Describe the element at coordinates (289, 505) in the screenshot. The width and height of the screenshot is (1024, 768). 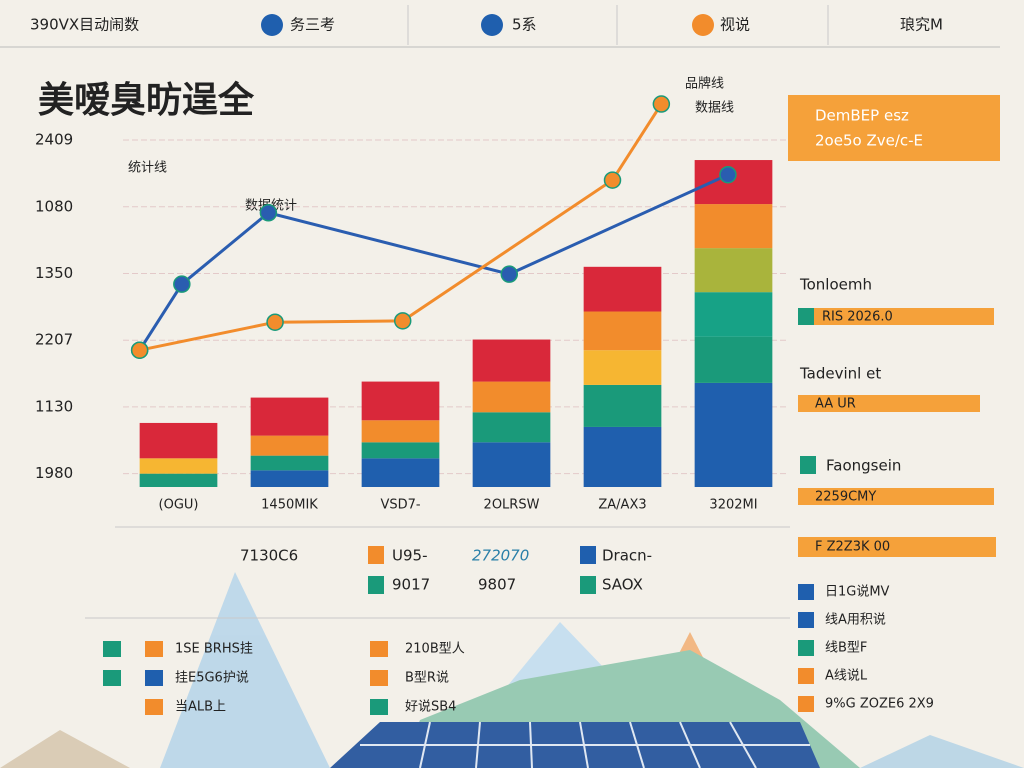
I see `x-tick-label: 1450MIK` at that location.